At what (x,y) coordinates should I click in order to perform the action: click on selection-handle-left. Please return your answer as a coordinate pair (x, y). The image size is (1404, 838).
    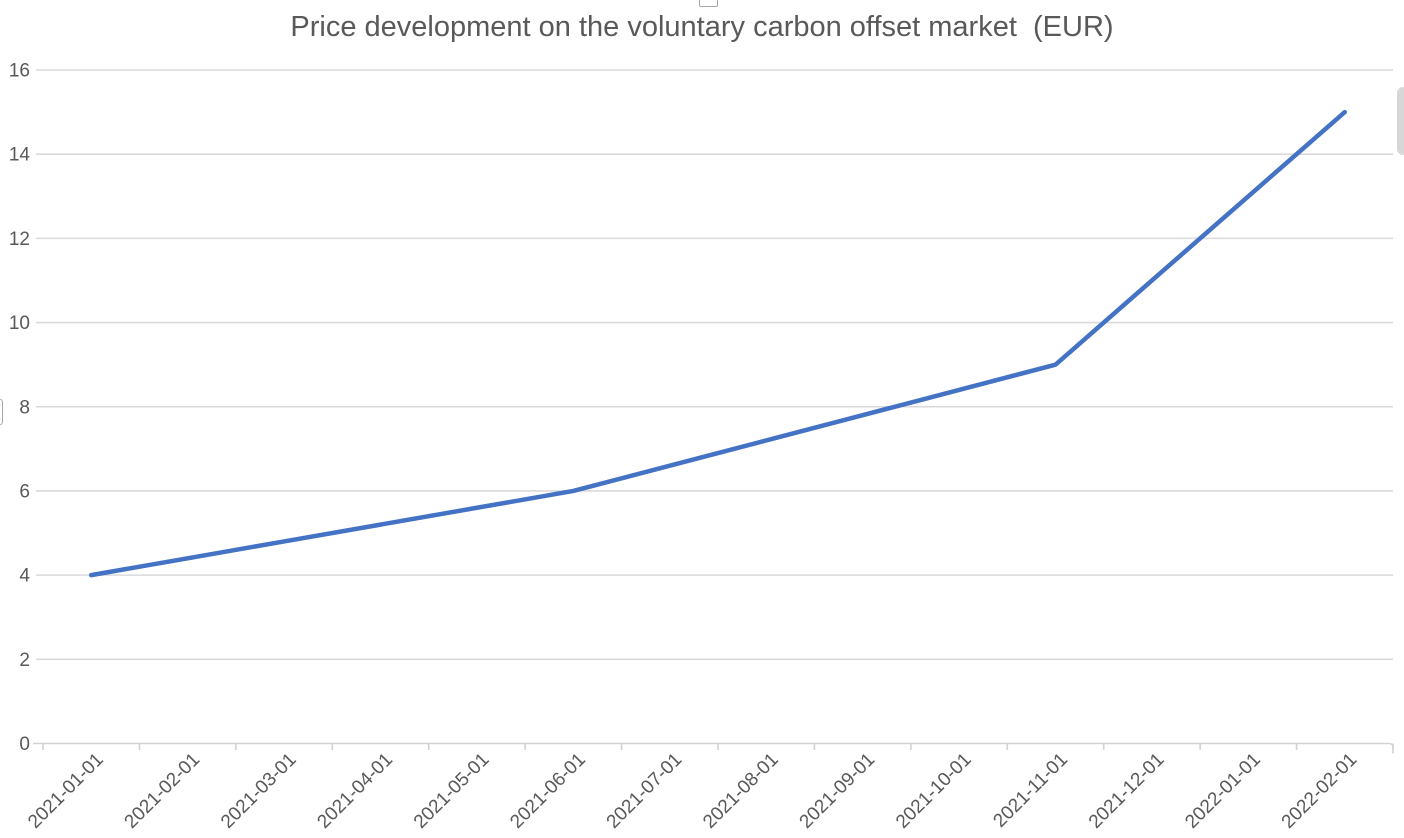
    Looking at the image, I should click on (1, 412).